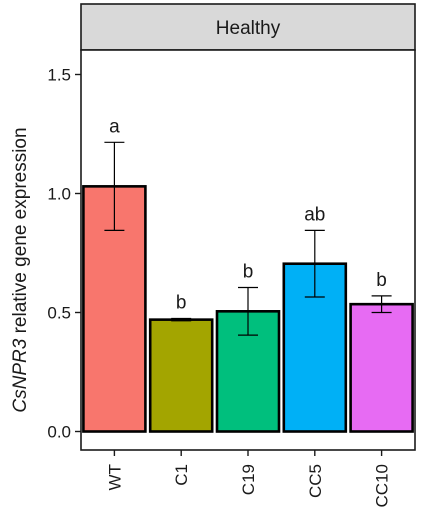 Image resolution: width=429 pixels, height=520 pixels. Describe the element at coordinates (314, 214) in the screenshot. I see `significance-label: ab` at that location.